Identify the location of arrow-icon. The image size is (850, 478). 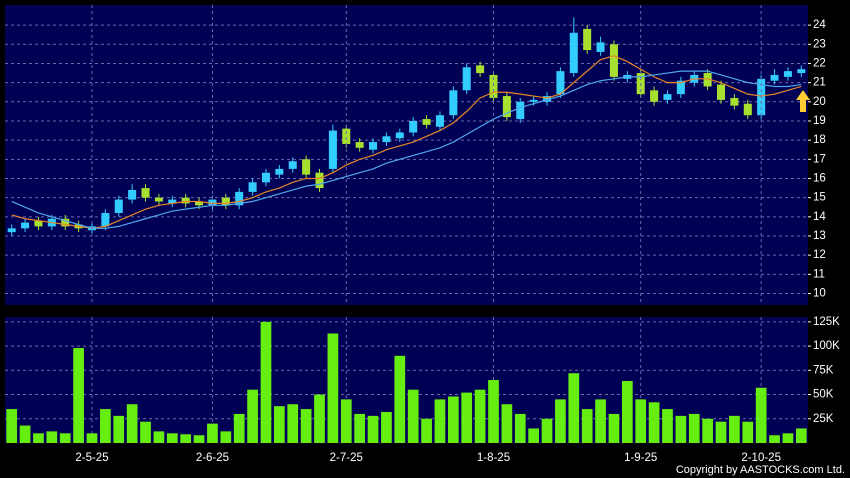
(803, 101).